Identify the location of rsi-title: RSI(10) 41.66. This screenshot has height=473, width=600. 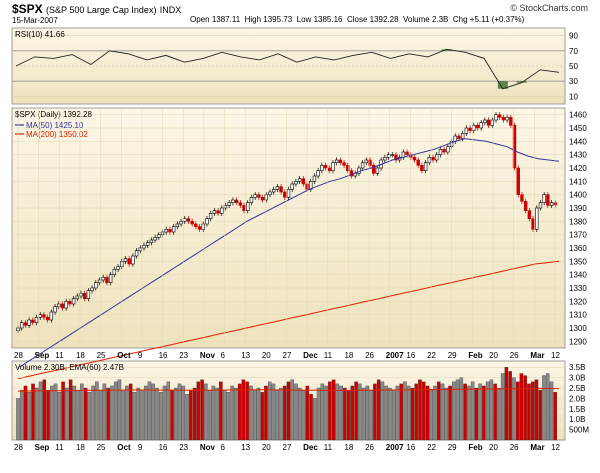
(40, 34).